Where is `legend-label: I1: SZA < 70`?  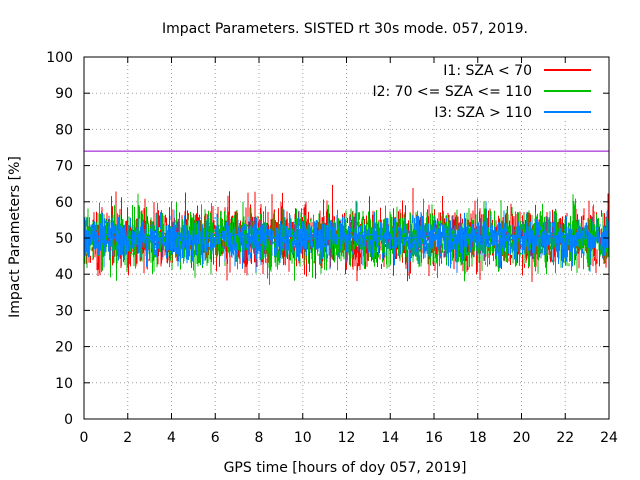 legend-label: I1: SZA < 70 is located at coordinates (487, 71).